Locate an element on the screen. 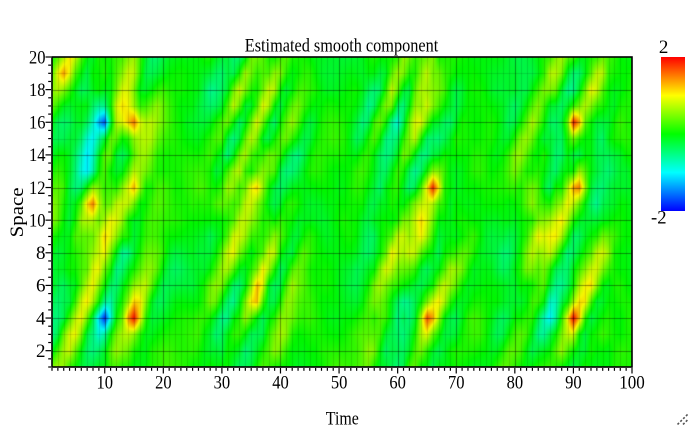 The image size is (689, 425). svg-text: 30 is located at coordinates (222, 383).